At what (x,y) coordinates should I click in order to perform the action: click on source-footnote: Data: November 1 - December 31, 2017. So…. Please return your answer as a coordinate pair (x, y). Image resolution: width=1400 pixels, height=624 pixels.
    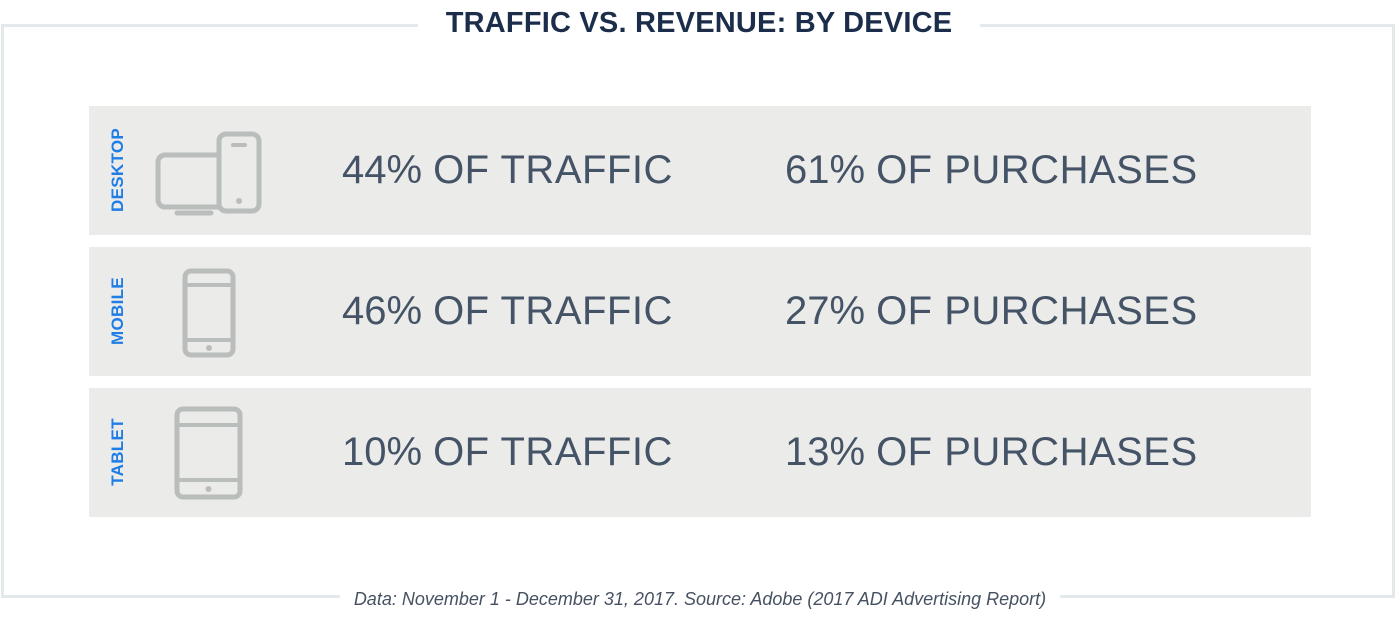
    Looking at the image, I should click on (700, 599).